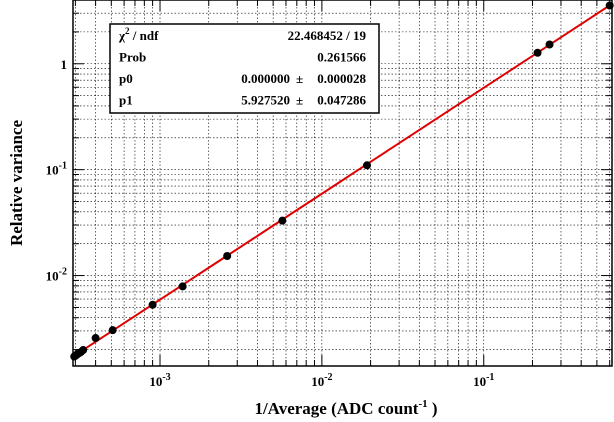  What do you see at coordinates (341, 57) in the screenshot?
I see `stats-row-value: 0.261566` at bounding box center [341, 57].